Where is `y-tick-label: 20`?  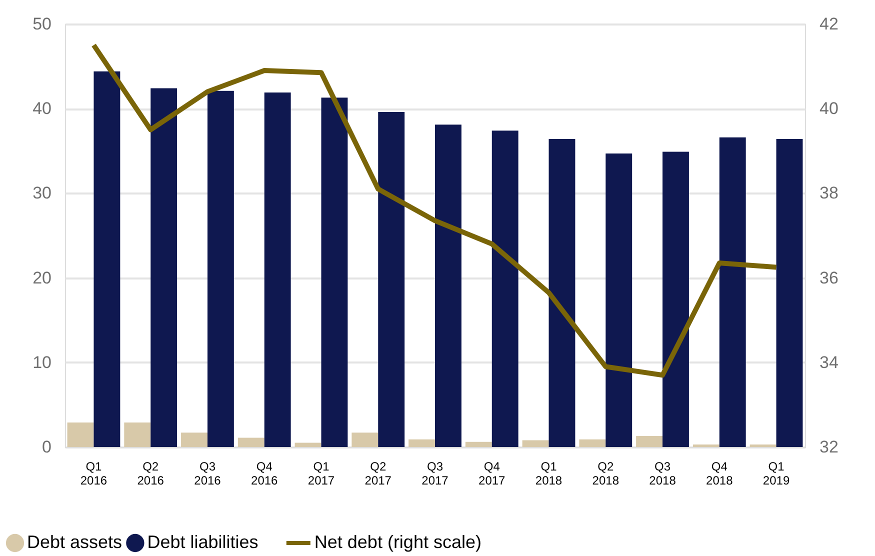
y-tick-label: 20 is located at coordinates (42, 278).